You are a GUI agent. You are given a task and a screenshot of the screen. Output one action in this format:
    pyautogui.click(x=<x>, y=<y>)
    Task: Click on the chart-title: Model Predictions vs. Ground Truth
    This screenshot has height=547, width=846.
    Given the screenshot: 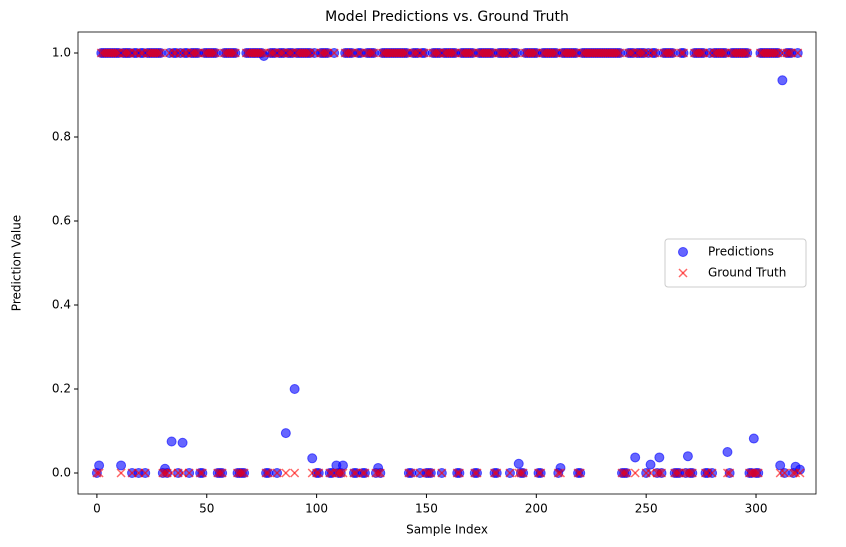 What is the action you would take?
    pyautogui.click(x=447, y=17)
    